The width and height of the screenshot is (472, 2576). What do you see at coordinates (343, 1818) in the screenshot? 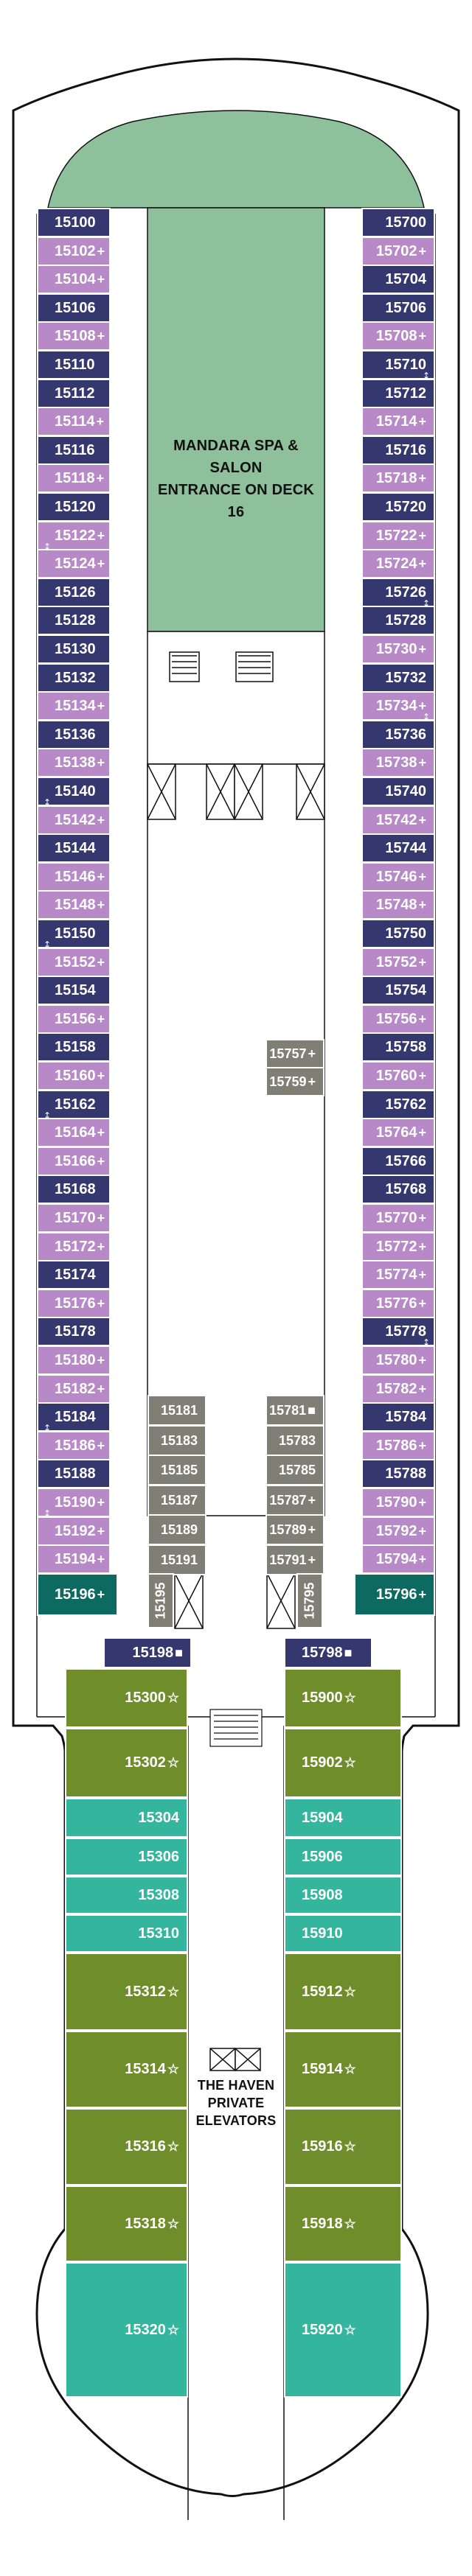
I see `cabin-15904: 15904` at bounding box center [343, 1818].